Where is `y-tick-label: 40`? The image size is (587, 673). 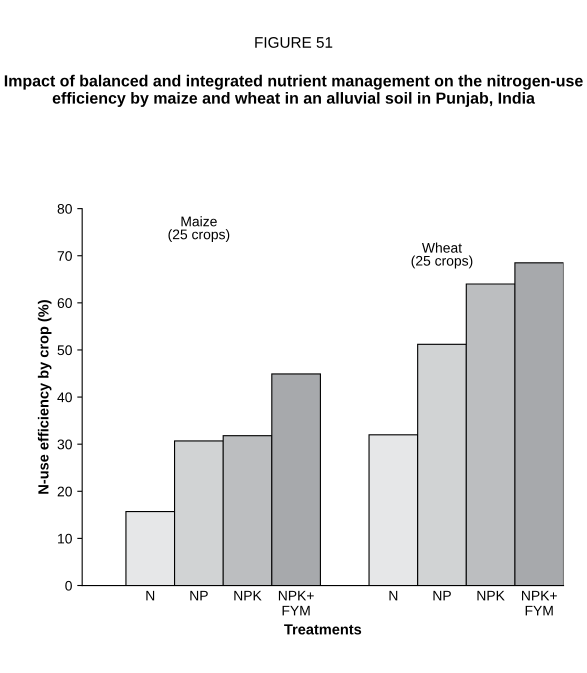 y-tick-label: 40 is located at coordinates (64, 397).